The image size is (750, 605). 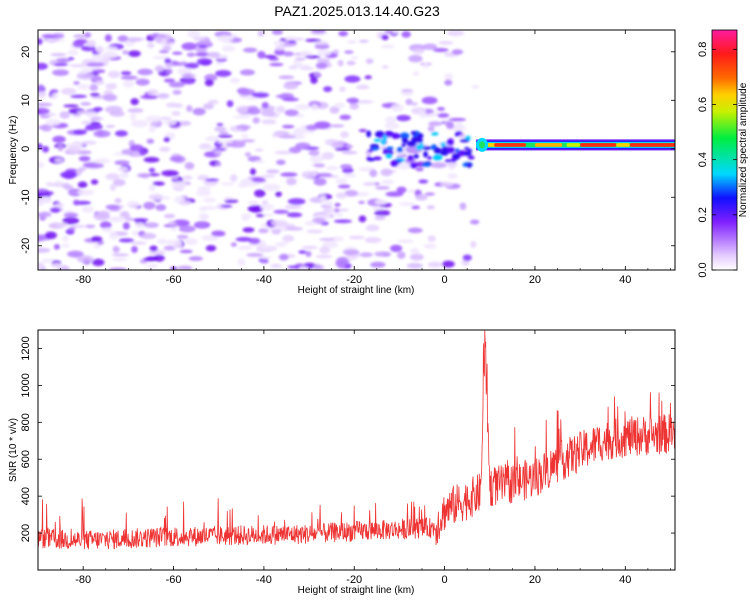 I want to click on snr-x-label: Height of straight line (km), so click(x=356, y=590).